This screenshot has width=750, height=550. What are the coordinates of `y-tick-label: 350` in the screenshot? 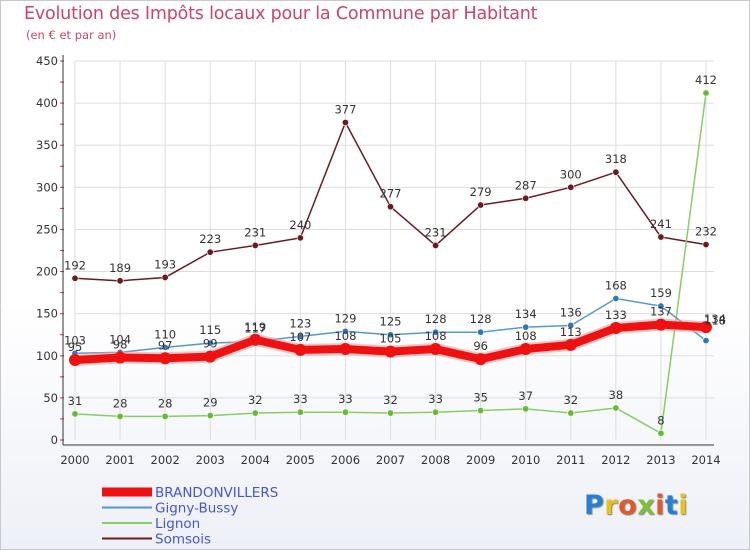 It's located at (47, 145).